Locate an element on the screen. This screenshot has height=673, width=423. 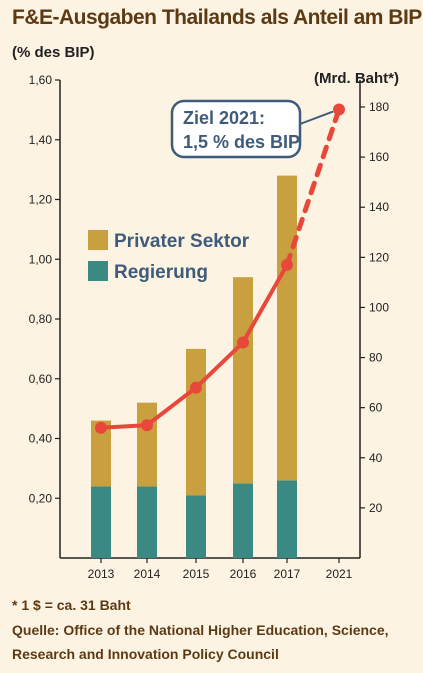
left-tick-label: 0,20 is located at coordinates (41, 498).